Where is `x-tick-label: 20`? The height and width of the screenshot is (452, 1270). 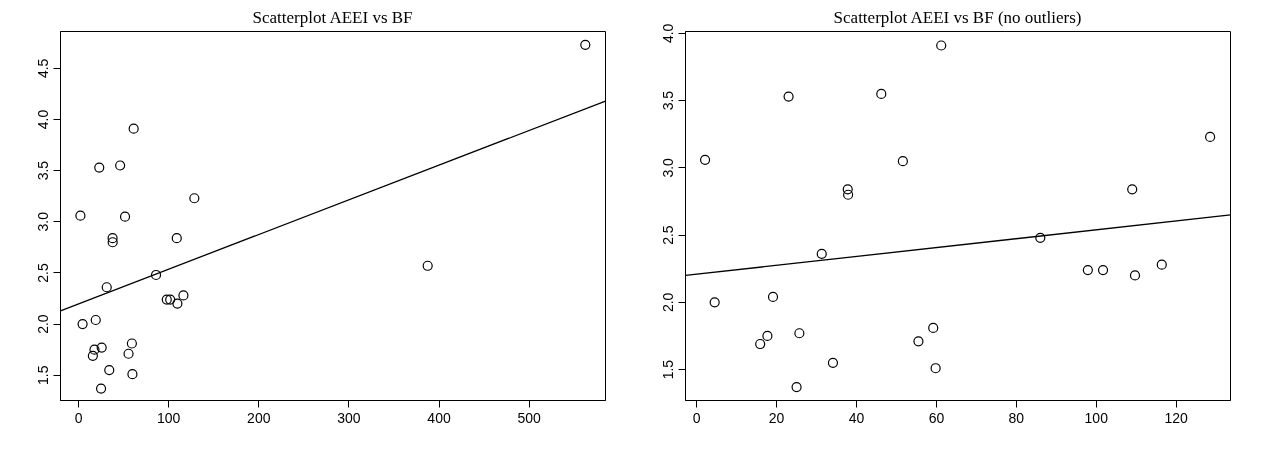
x-tick-label: 20 is located at coordinates (776, 417).